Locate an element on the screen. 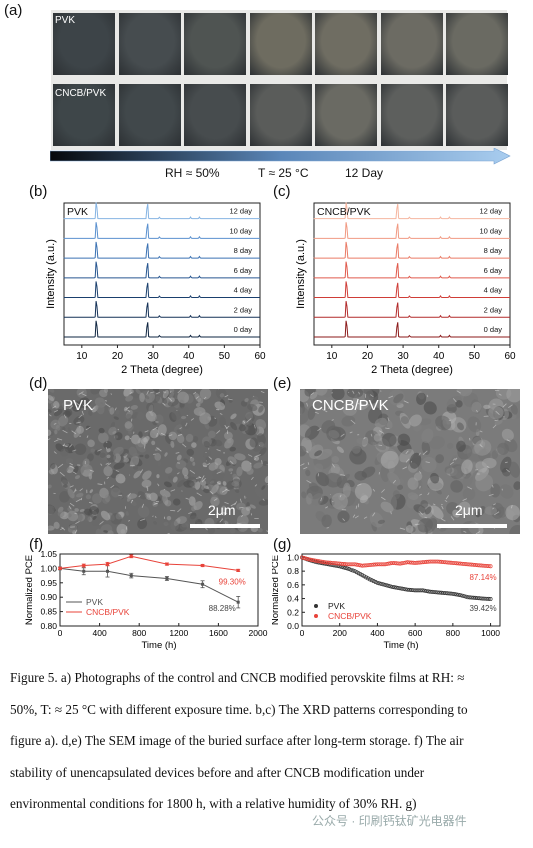  y-tick-label: 1.0 is located at coordinates (293, 557).